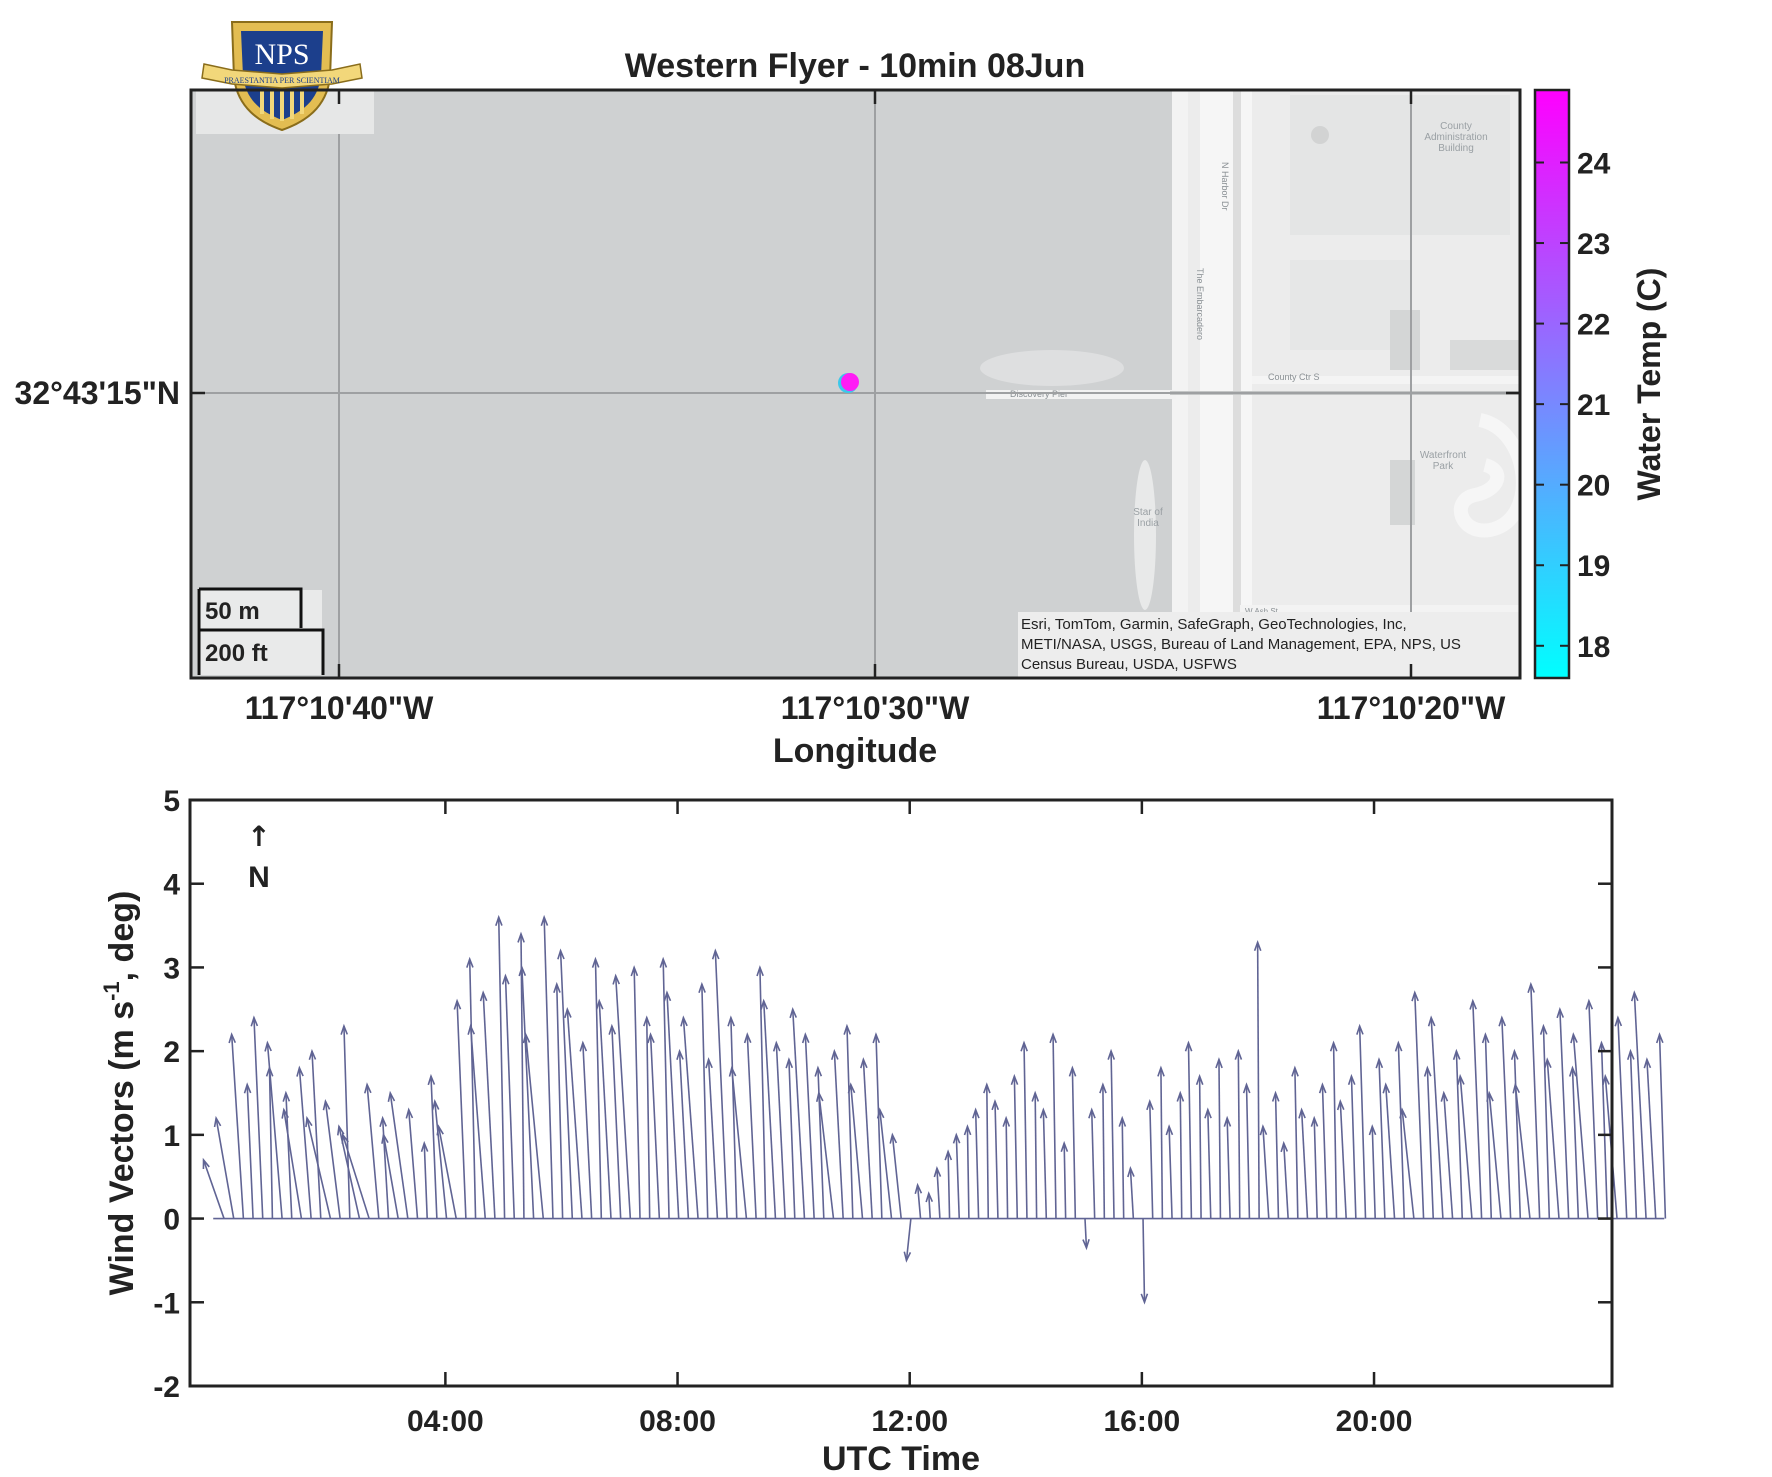 The height and width of the screenshot is (1477, 1772). I want to click on label-county-ctr: County Ctr S, so click(1294, 377).